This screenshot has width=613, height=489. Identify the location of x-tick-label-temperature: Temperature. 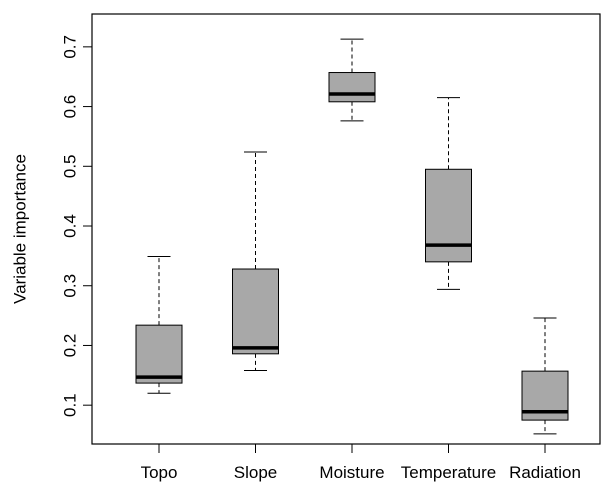
(448, 472).